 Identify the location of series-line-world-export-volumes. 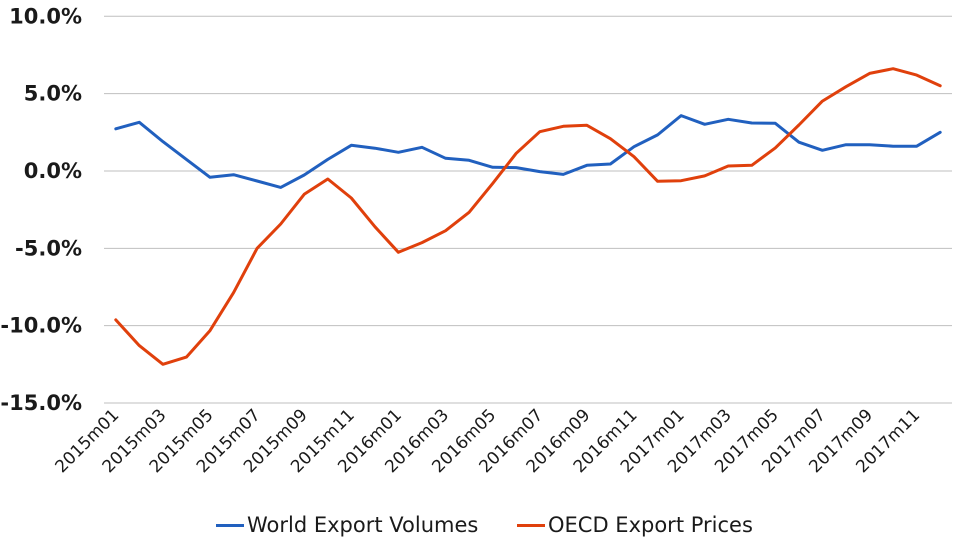
(528, 151).